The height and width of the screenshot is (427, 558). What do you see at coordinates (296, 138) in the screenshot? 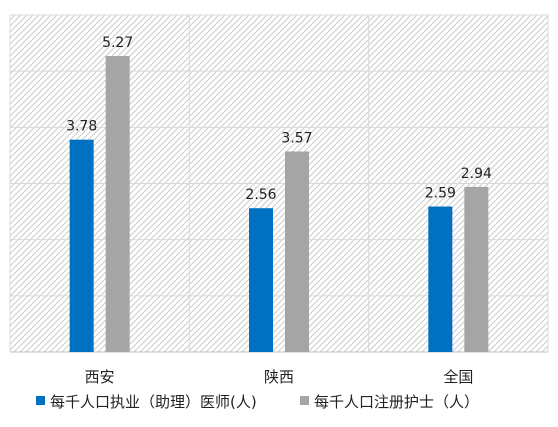
I see `data-label: 3.57` at bounding box center [296, 138].